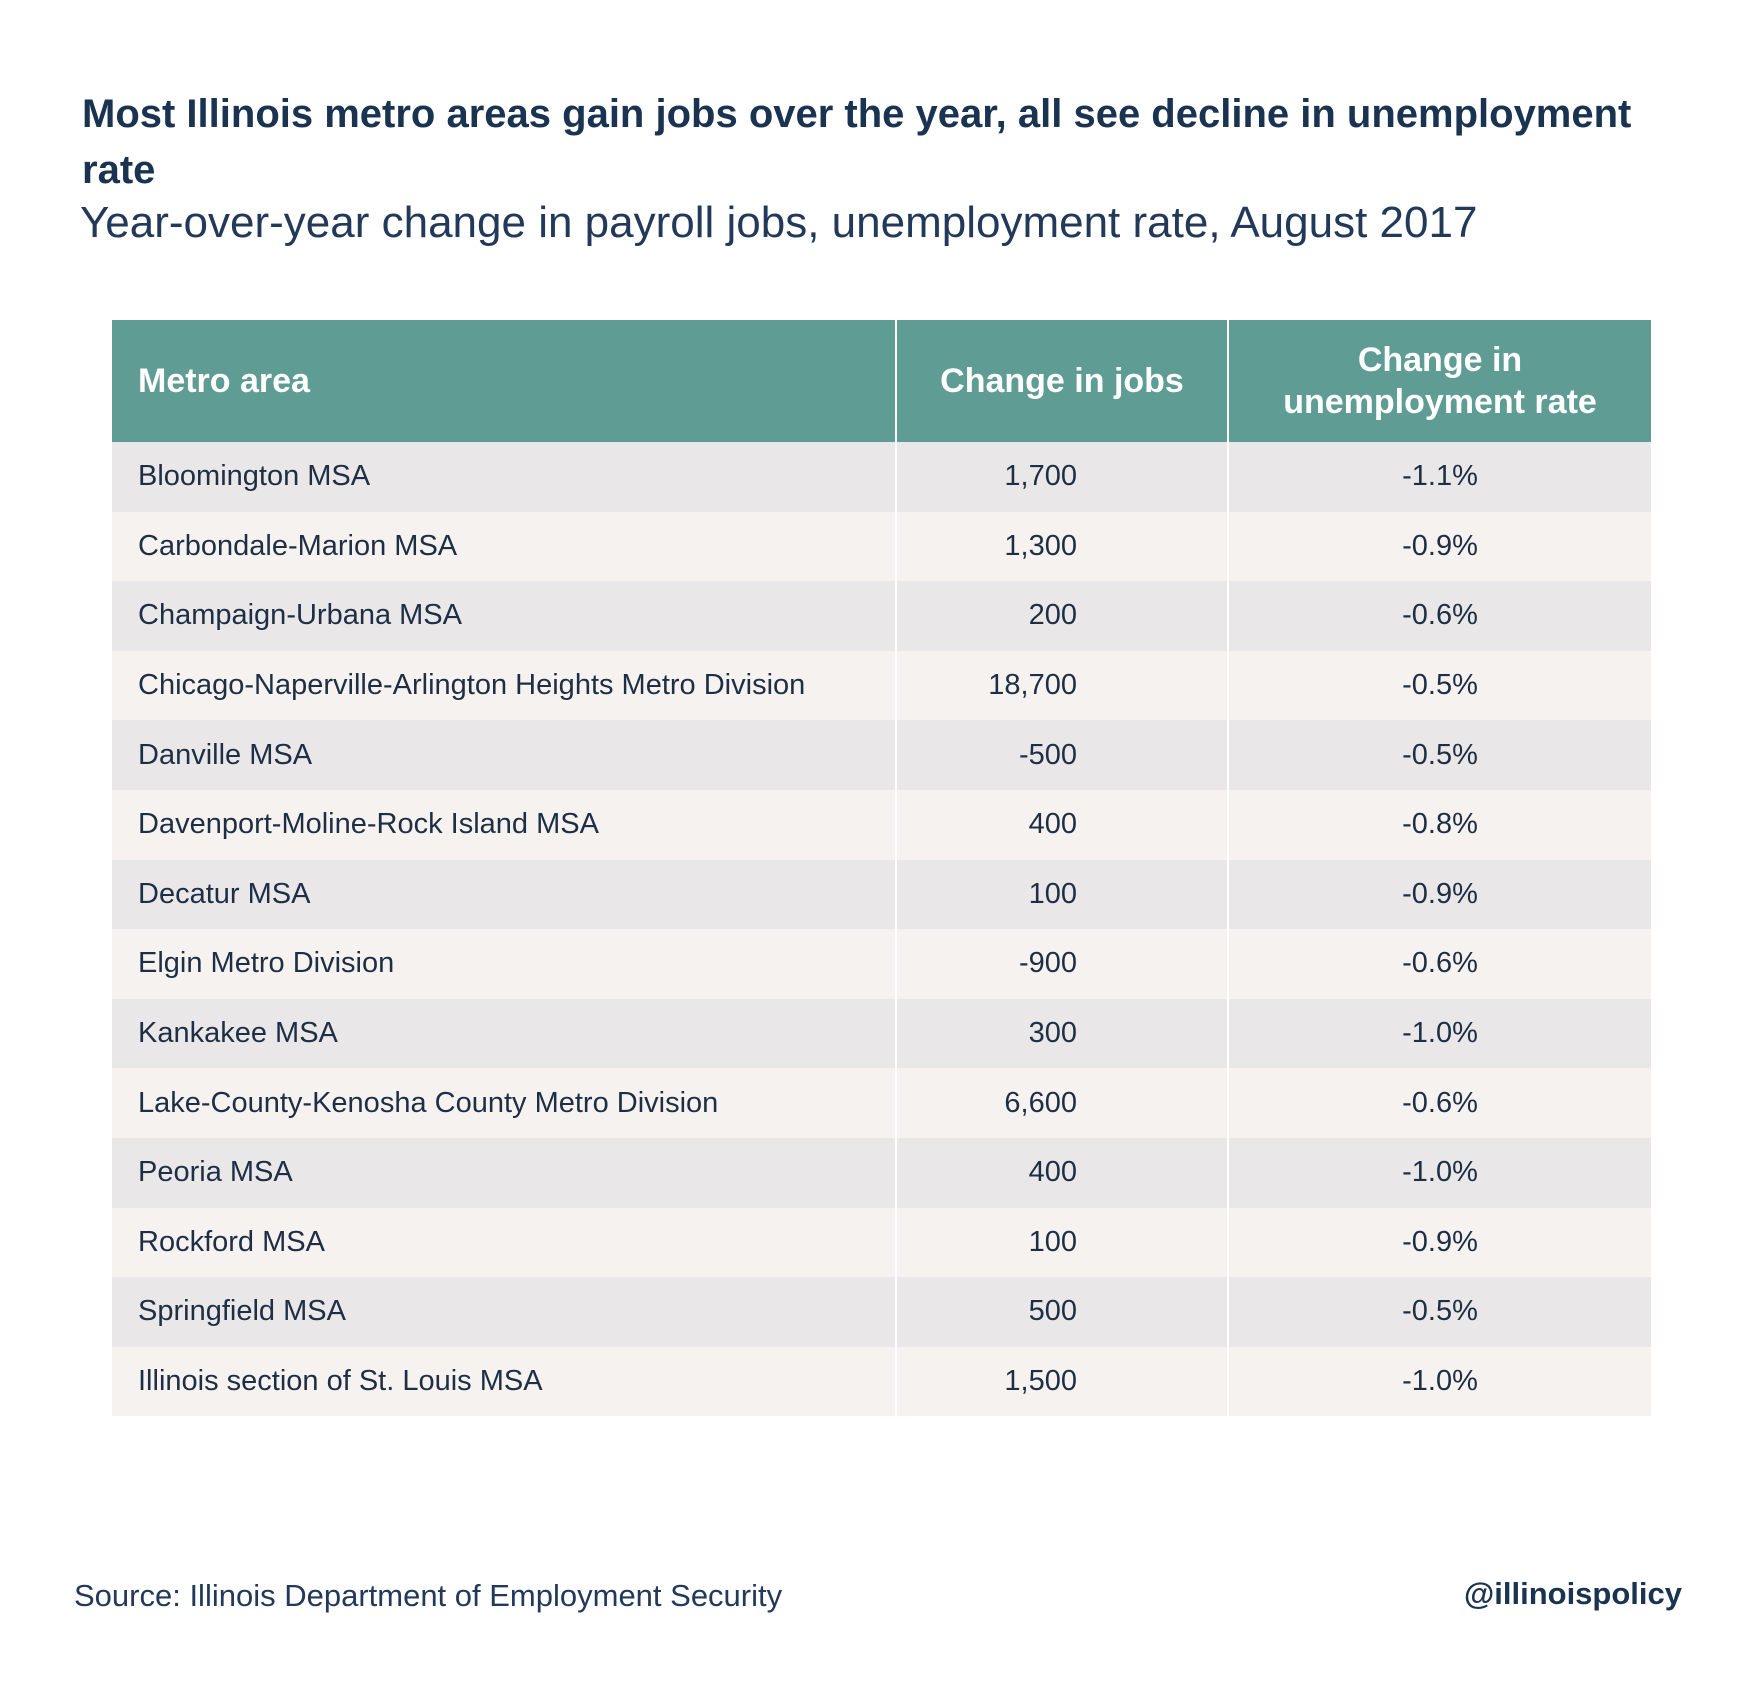 Image resolution: width=1752 pixels, height=1700 pixels. What do you see at coordinates (1061, 1103) in the screenshot?
I see `cell-change-in-jobs: 6,600` at bounding box center [1061, 1103].